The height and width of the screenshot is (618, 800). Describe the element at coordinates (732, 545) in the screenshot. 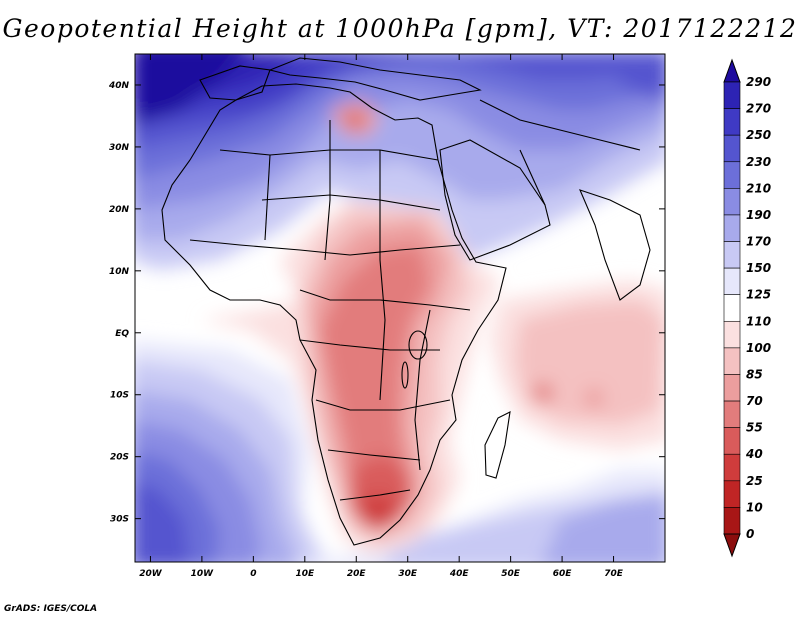

I see `colorbar-bottom-arrow` at that location.